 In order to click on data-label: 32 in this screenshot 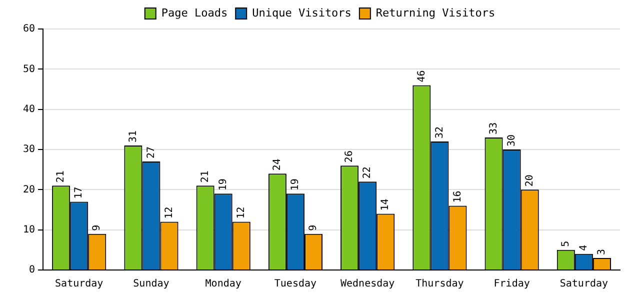, I will do `click(440, 132)`.